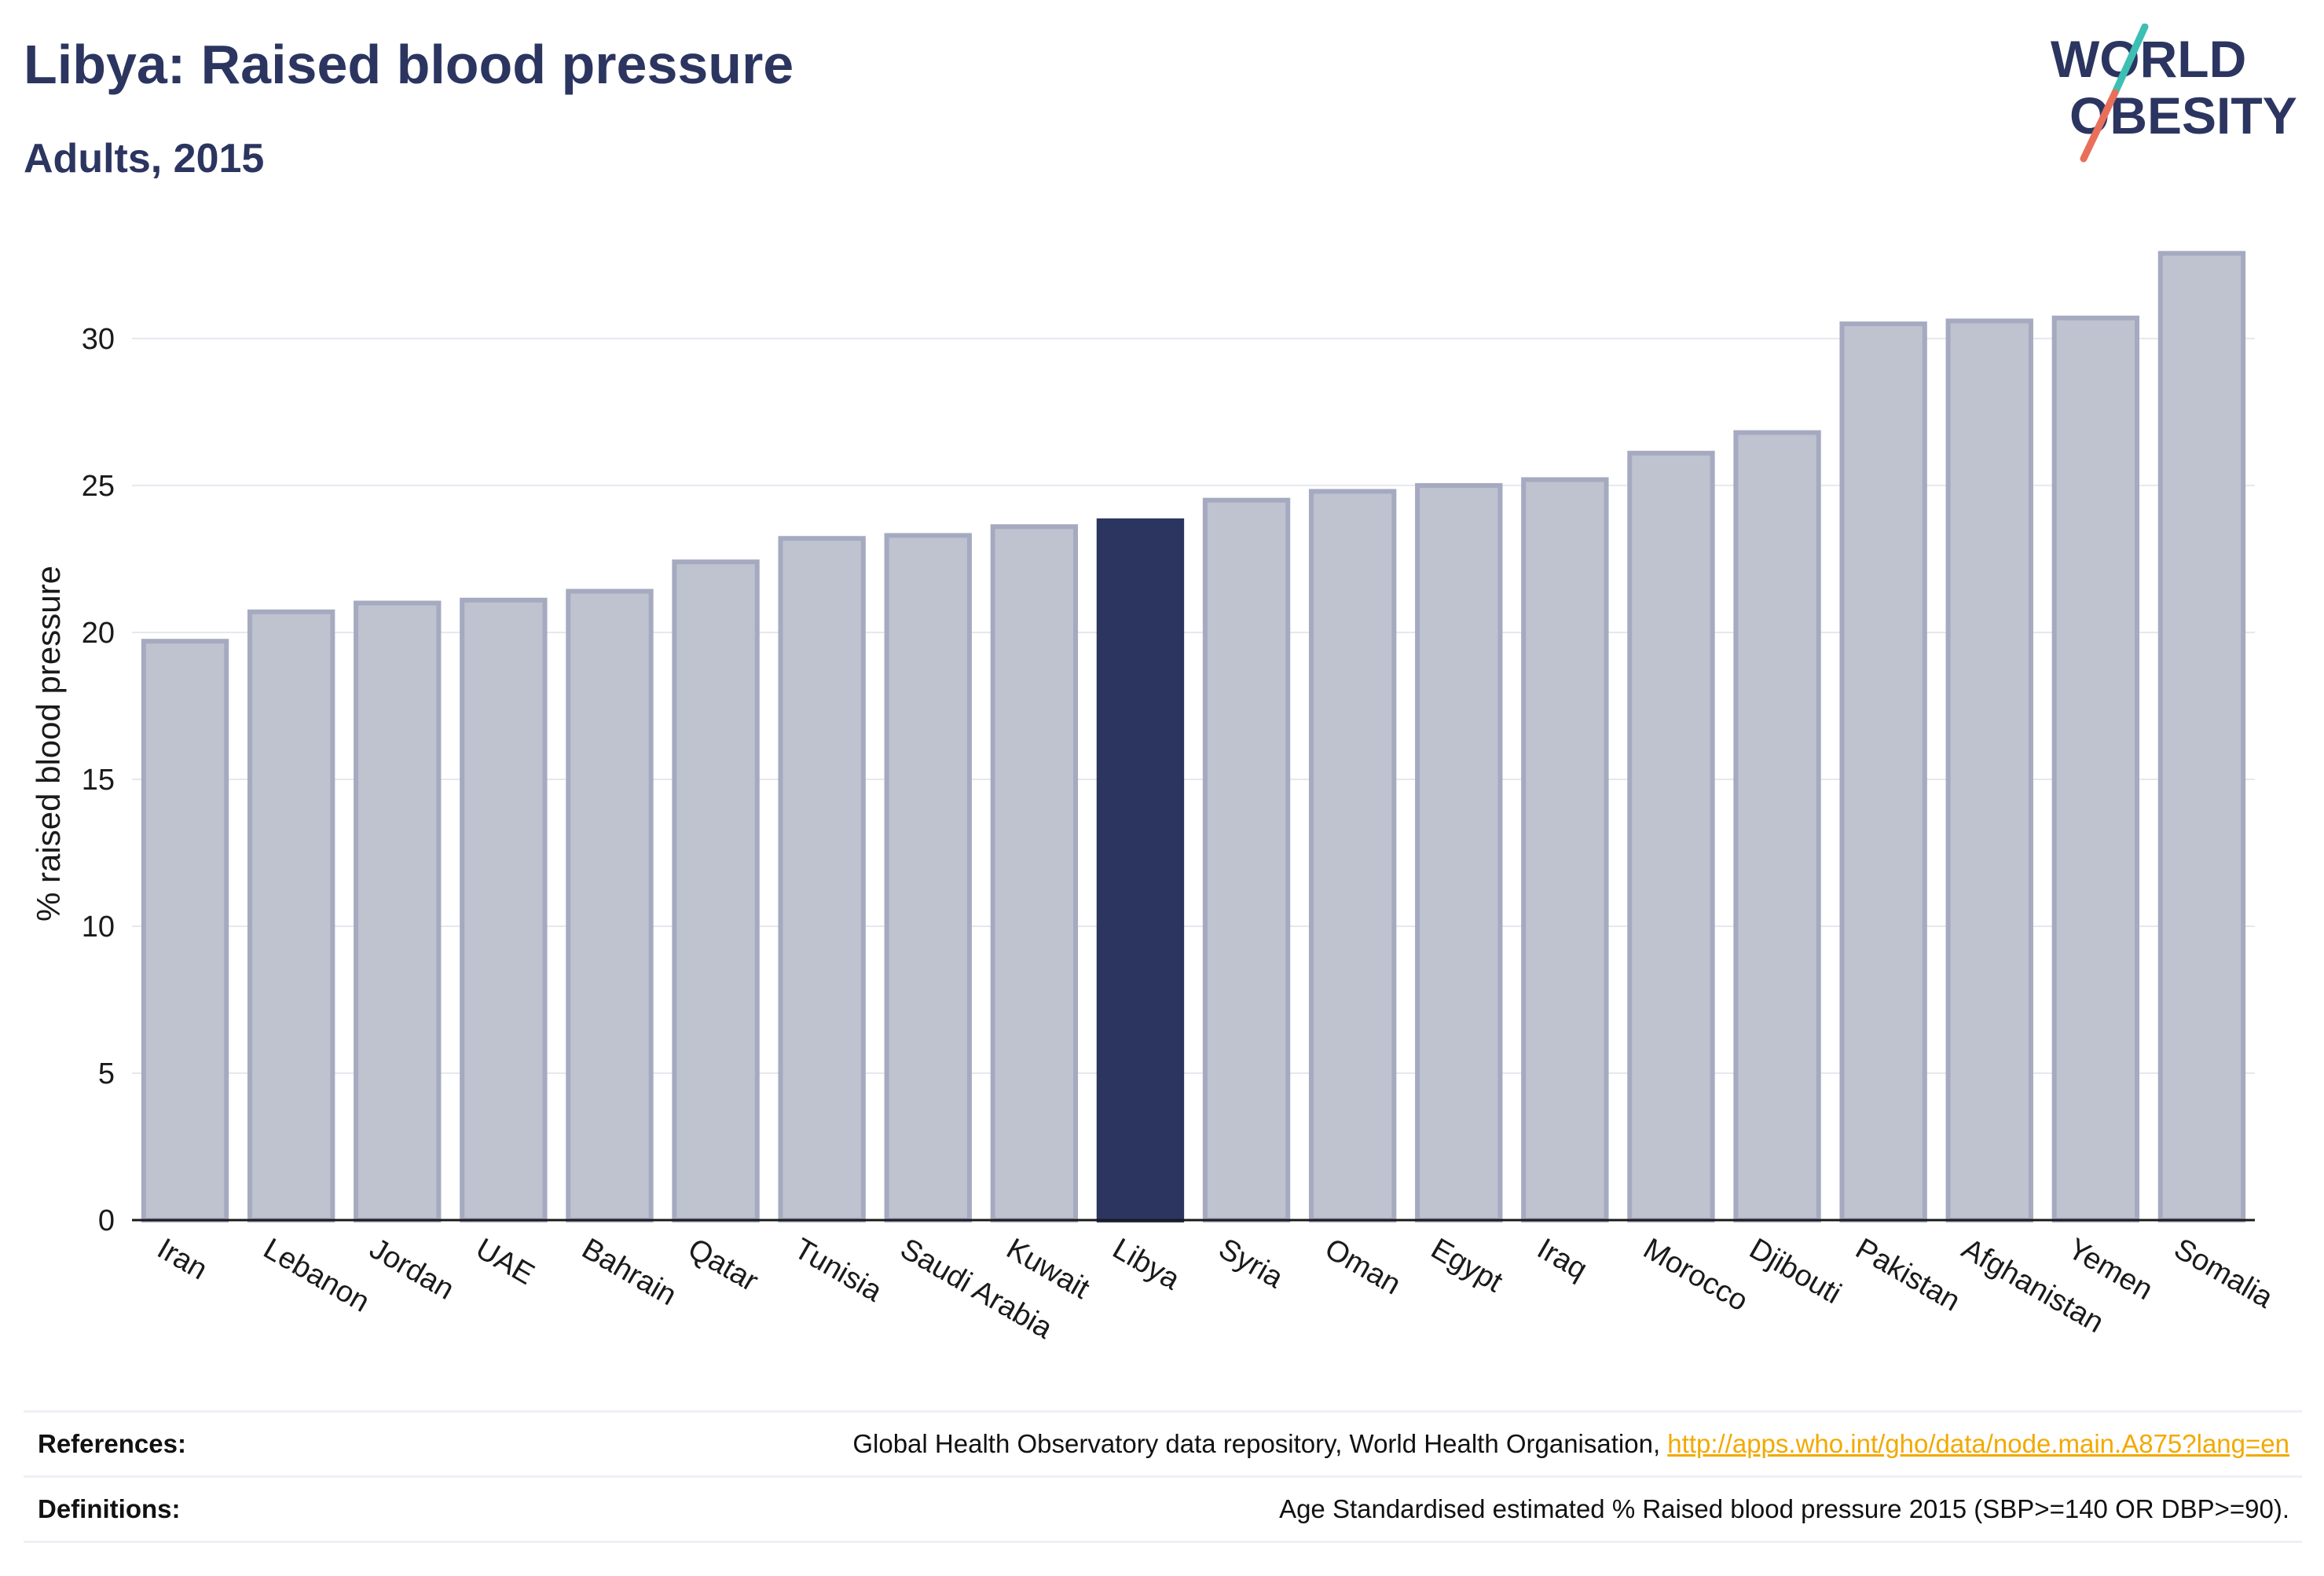 The image size is (2324, 1576). What do you see at coordinates (98, 633) in the screenshot?
I see `y-tick-label: 20` at bounding box center [98, 633].